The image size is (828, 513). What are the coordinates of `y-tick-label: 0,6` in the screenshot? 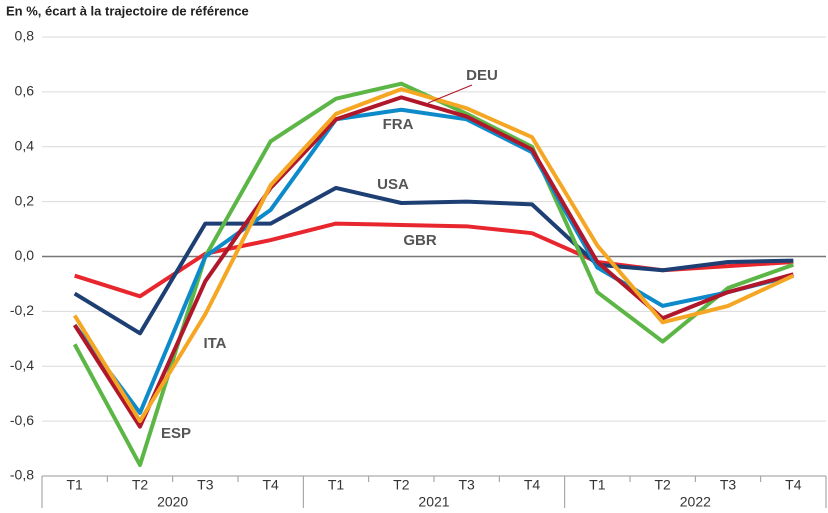 It's located at (25, 91).